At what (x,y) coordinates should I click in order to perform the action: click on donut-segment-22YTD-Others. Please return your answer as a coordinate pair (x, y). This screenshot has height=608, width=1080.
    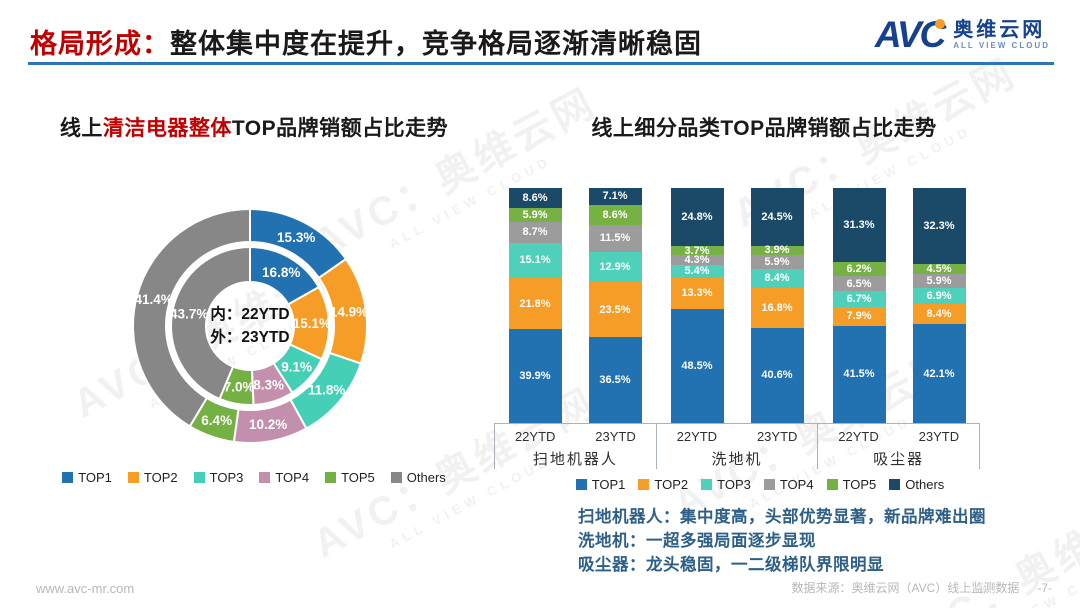
    Looking at the image, I should click on (210, 323).